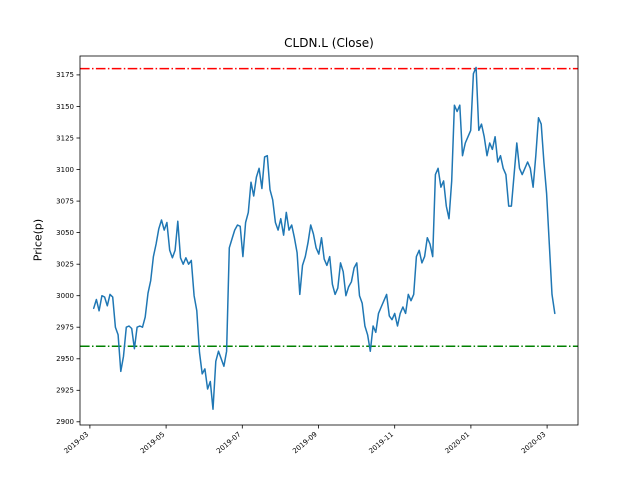 The height and width of the screenshot is (480, 640). I want to click on y-tick-label: 2975, so click(65, 328).